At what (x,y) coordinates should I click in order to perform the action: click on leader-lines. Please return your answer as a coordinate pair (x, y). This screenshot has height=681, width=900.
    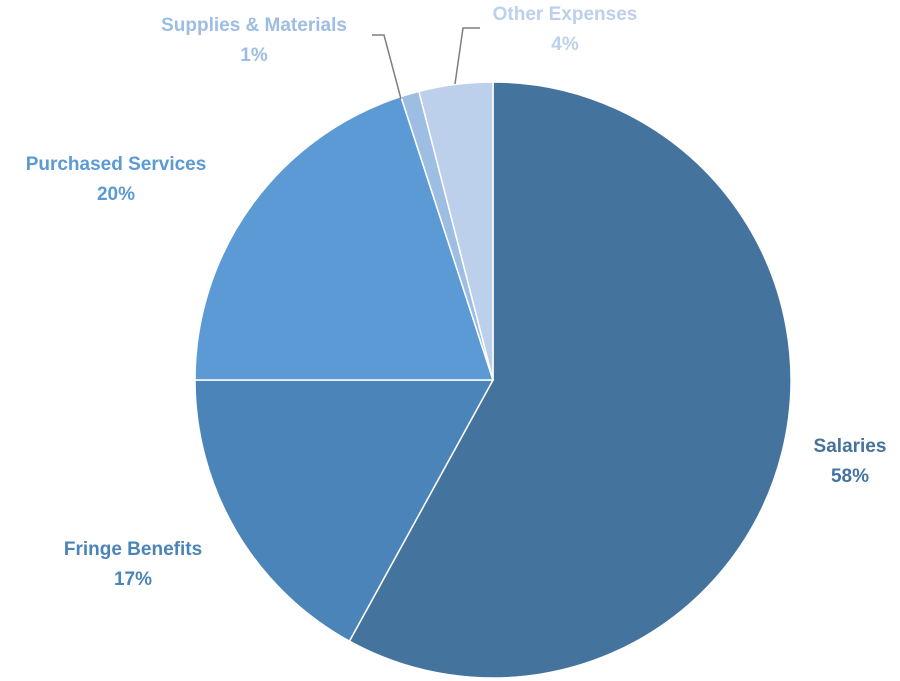
    Looking at the image, I should click on (426, 63).